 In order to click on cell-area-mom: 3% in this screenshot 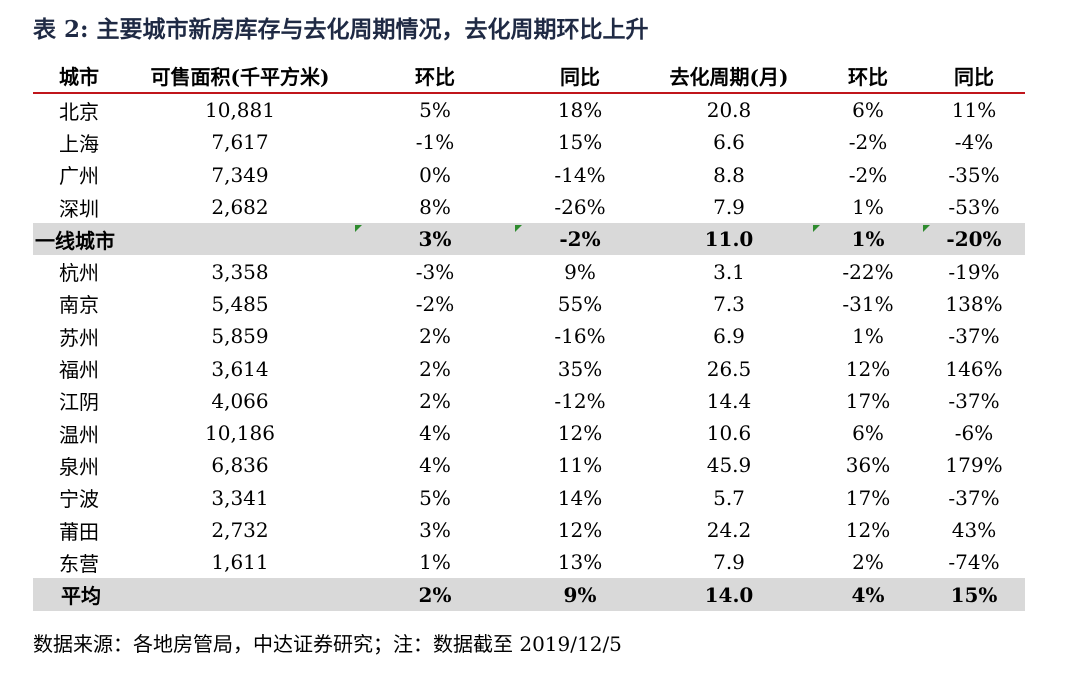, I will do `click(435, 239)`.